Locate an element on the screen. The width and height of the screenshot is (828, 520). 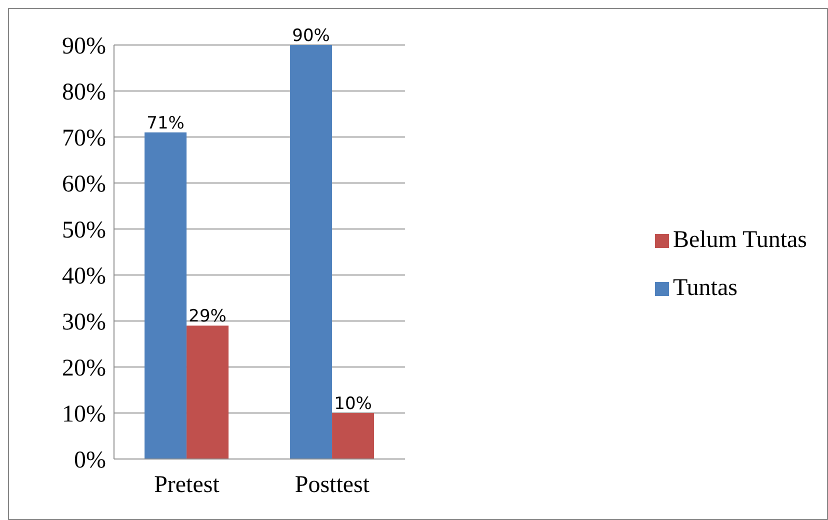
y-tick-label: 10% is located at coordinates (84, 415).